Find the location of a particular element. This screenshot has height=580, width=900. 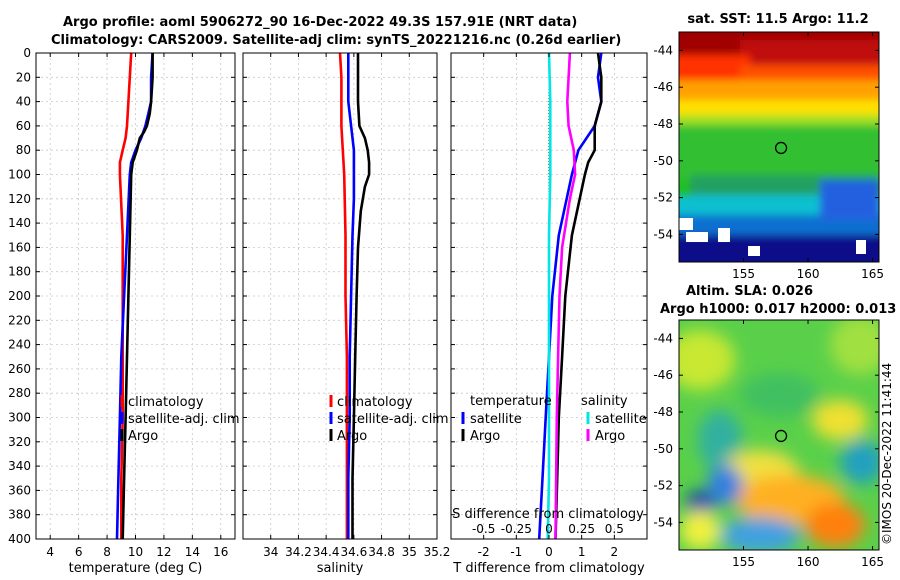

series-line-t-argo is located at coordinates (578, 296).